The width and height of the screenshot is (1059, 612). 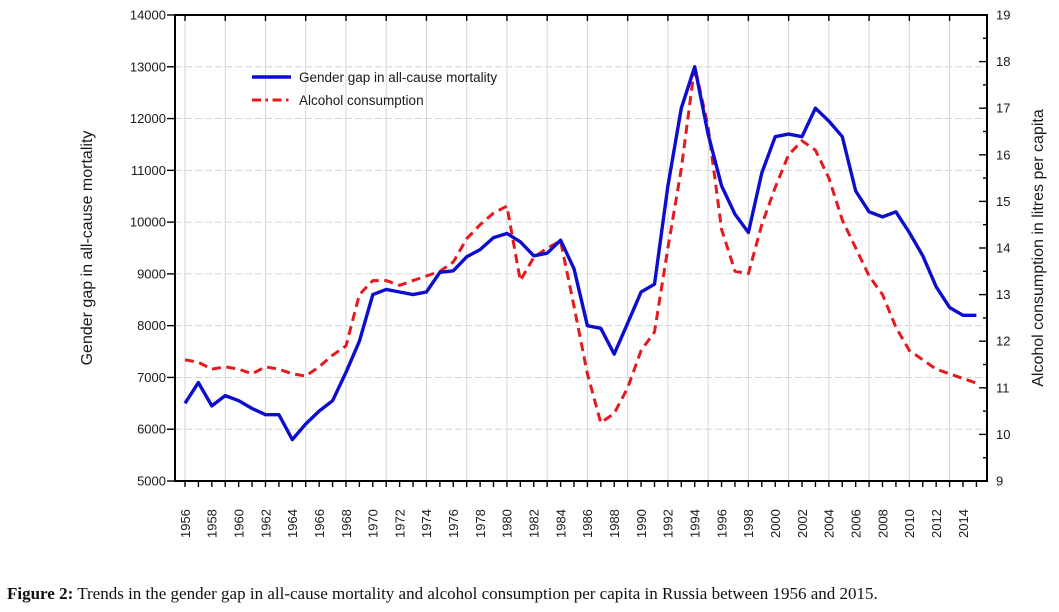 I want to click on x-tick-label: 2006, so click(x=855, y=523).